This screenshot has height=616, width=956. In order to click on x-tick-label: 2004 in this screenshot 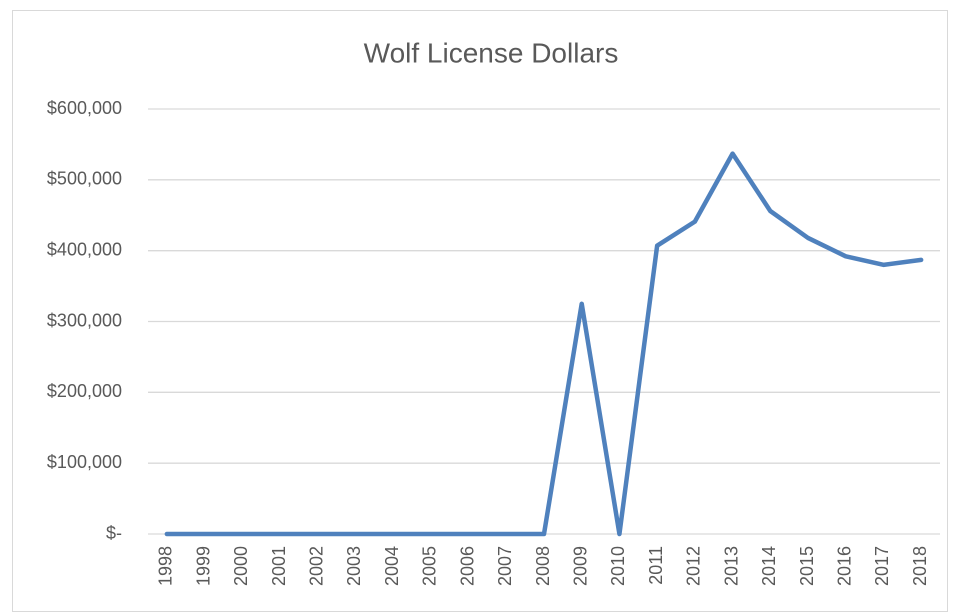, I will do `click(392, 566)`.